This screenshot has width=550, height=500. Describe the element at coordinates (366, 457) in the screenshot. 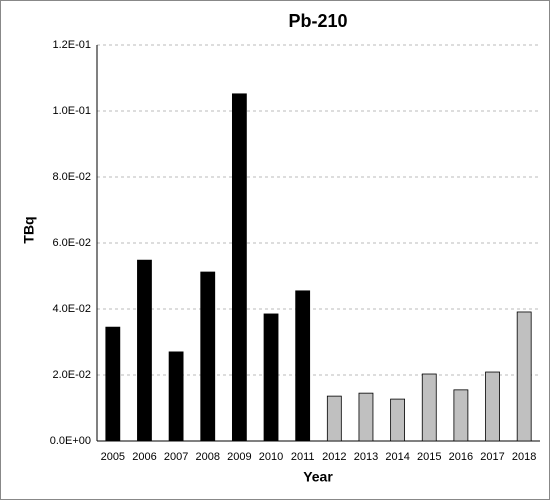

I see `x-tick-label: 2013` at that location.